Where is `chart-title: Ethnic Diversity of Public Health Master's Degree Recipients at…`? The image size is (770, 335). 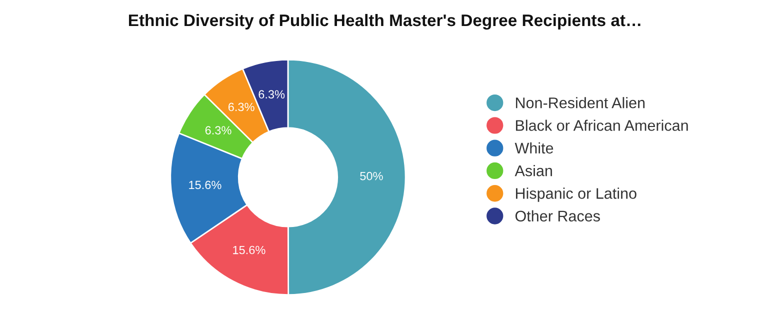
chart-title: Ethnic Diversity of Public Health Master's Degree Recipients at… is located at coordinates (384, 22).